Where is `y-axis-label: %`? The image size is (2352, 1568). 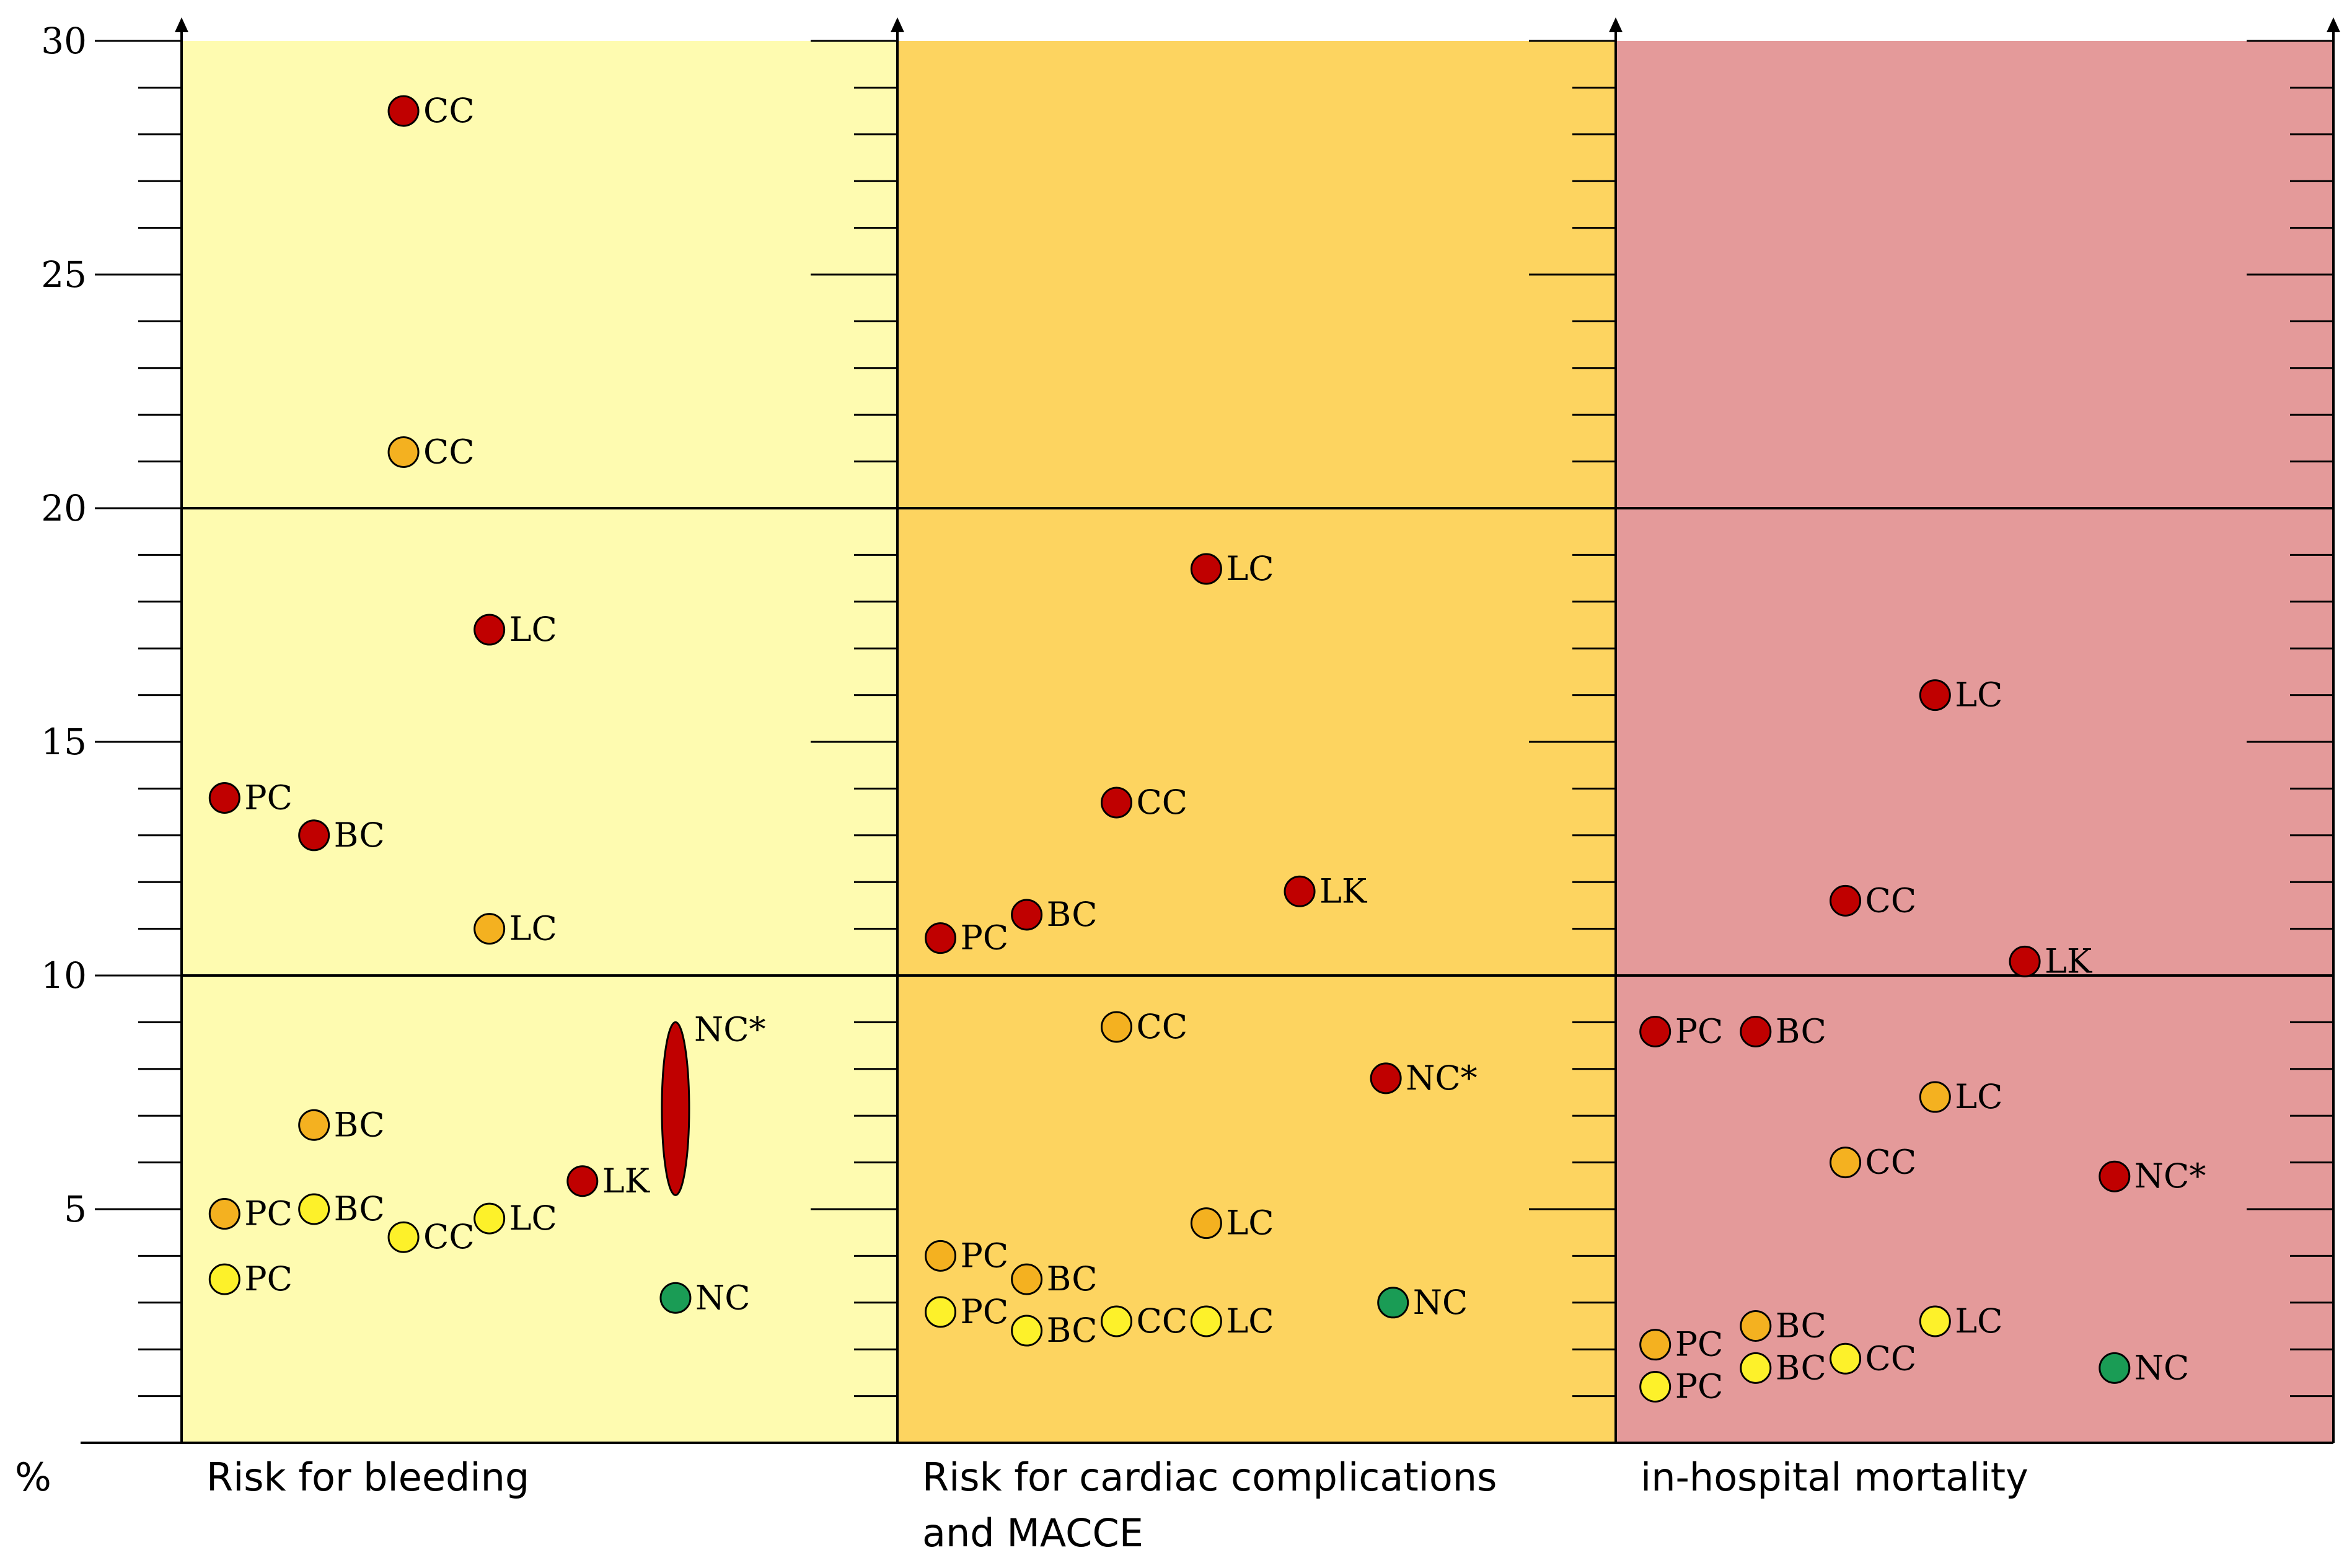
y-axis-label: % is located at coordinates (33, 1477).